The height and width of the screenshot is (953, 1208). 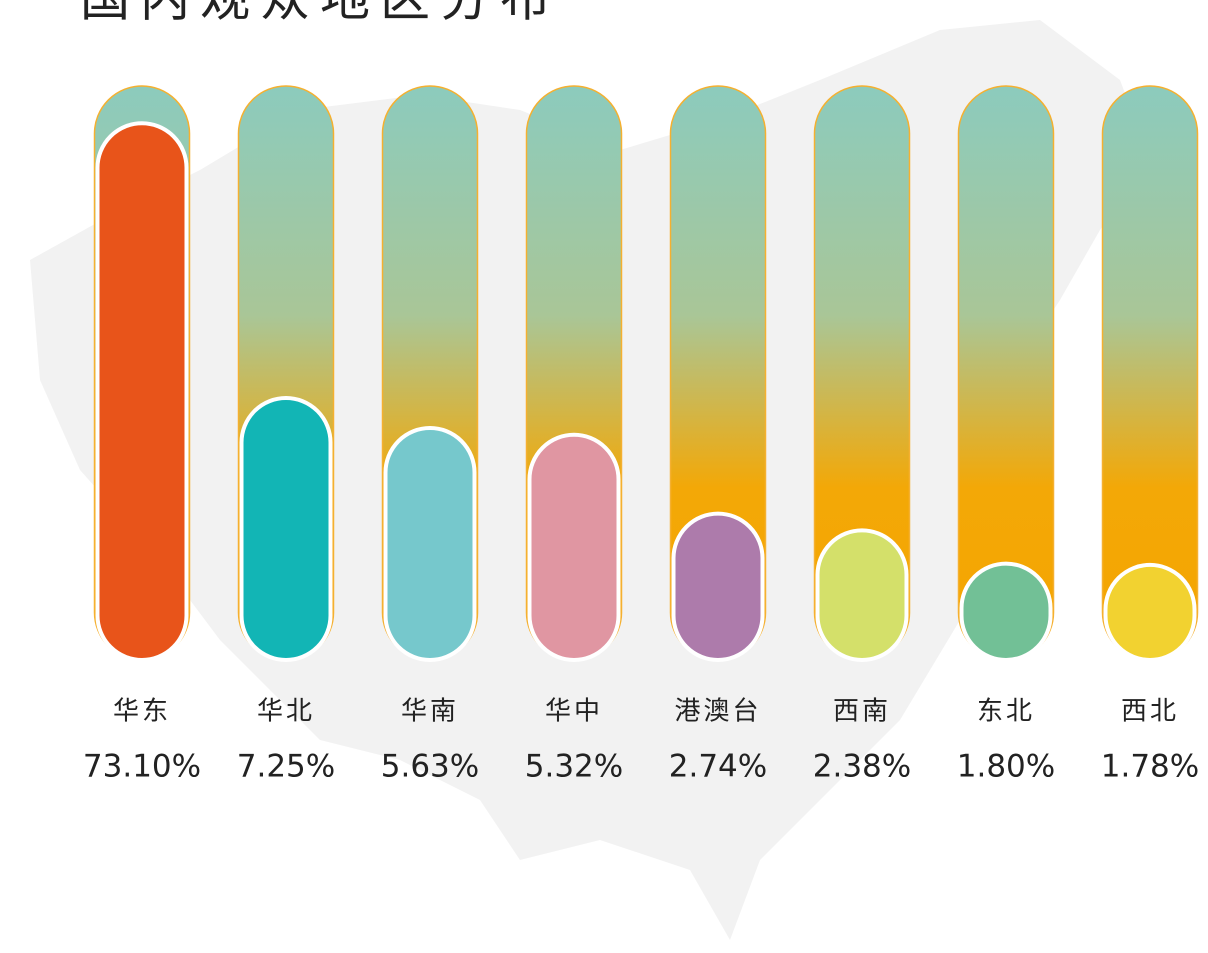 I want to click on value-label: 5.63%, so click(x=430, y=767).